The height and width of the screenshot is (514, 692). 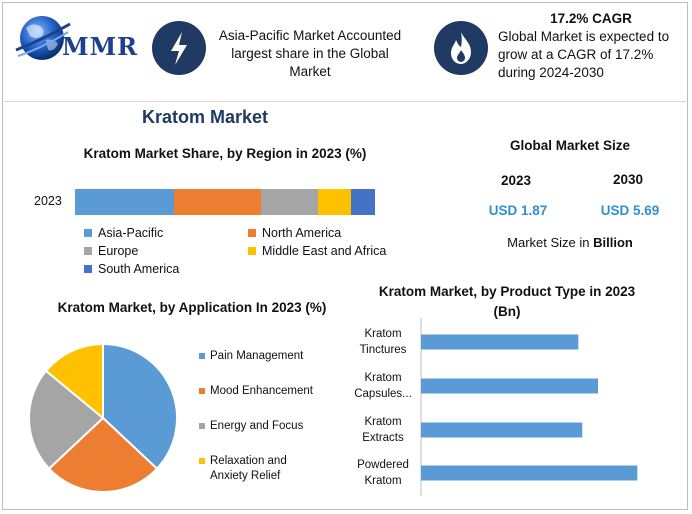 I want to click on application-legend-item-pain-management: Pain Management, so click(x=269, y=356).